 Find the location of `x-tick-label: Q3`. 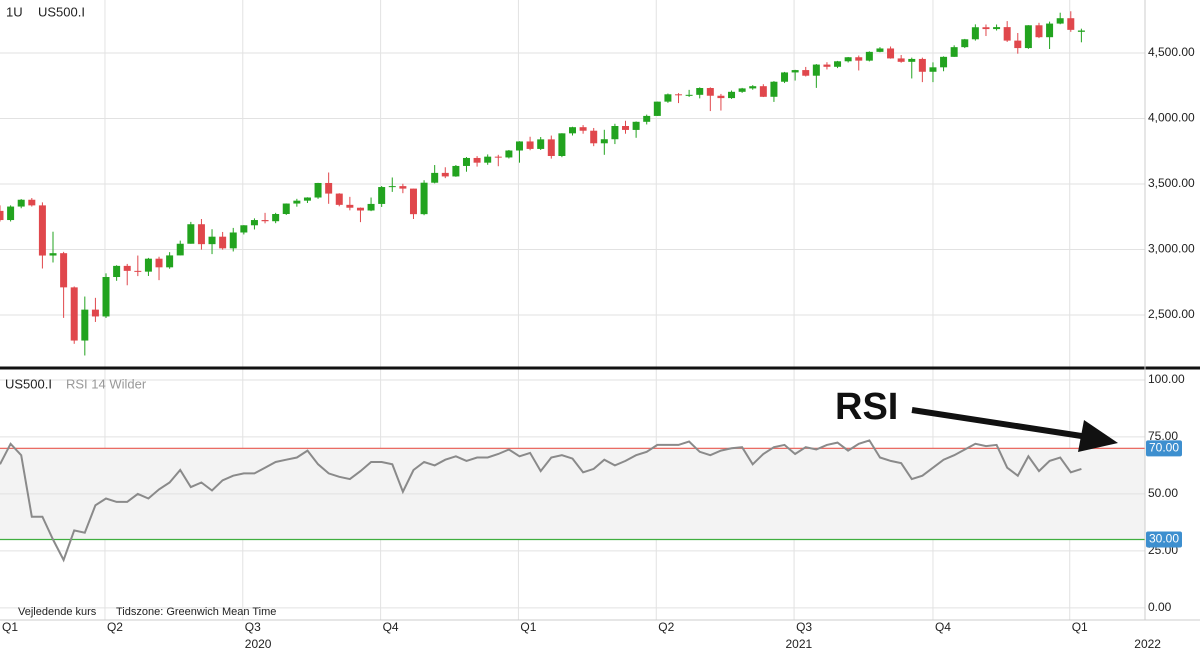

x-tick-label: Q3 is located at coordinates (804, 627).